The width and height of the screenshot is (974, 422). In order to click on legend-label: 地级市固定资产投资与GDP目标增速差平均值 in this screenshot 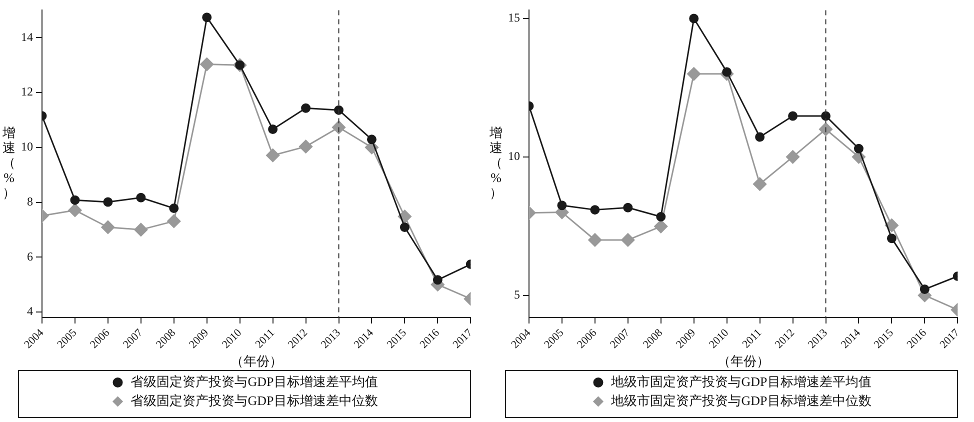, I will do `click(741, 381)`.